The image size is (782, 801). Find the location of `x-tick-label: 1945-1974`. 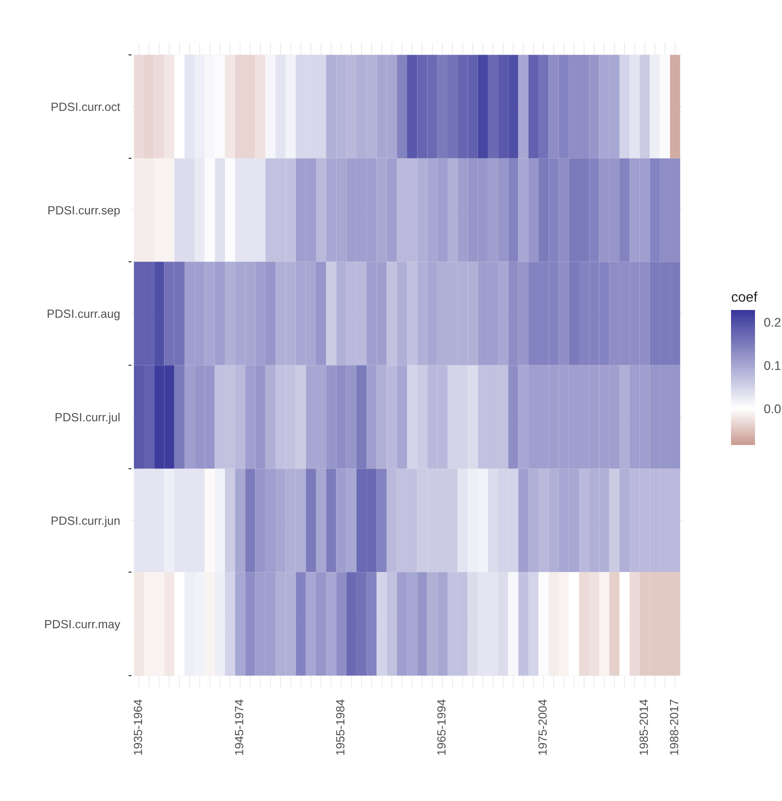

x-tick-label: 1945-1974 is located at coordinates (239, 727).